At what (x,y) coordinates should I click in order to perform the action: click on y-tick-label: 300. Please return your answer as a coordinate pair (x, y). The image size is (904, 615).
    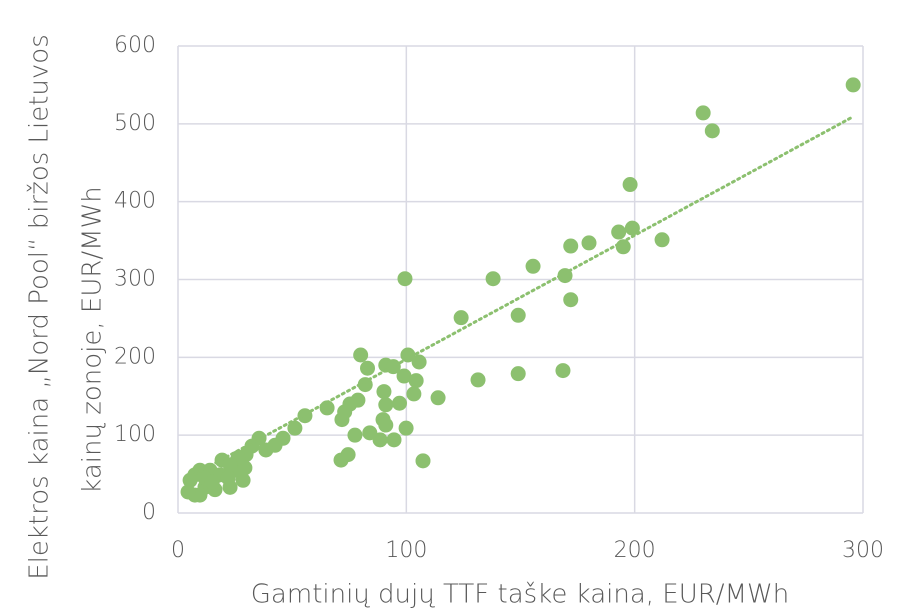
    Looking at the image, I should click on (135, 279).